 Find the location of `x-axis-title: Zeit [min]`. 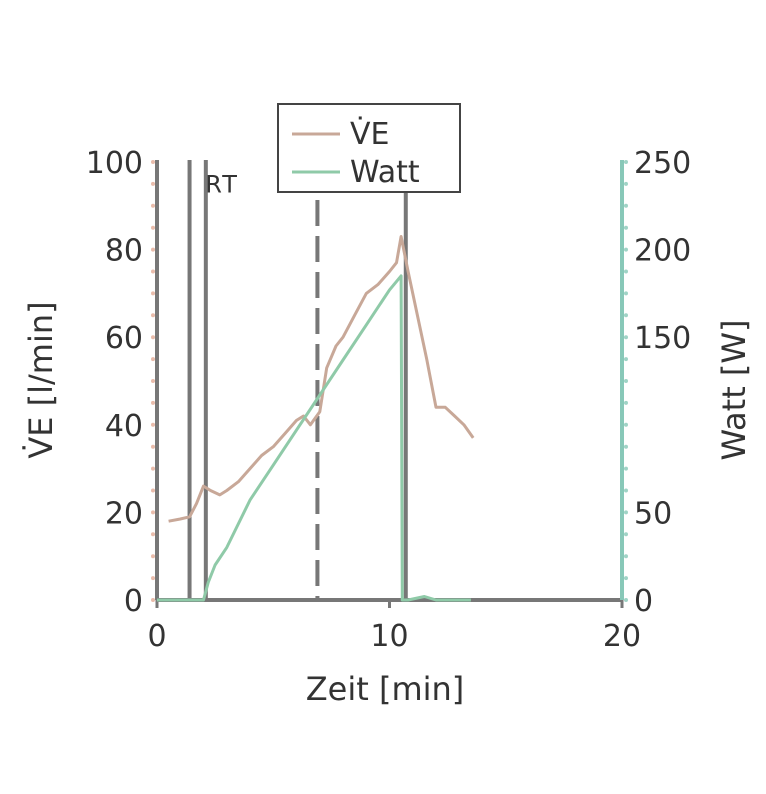

x-axis-title: Zeit [min] is located at coordinates (385, 689).